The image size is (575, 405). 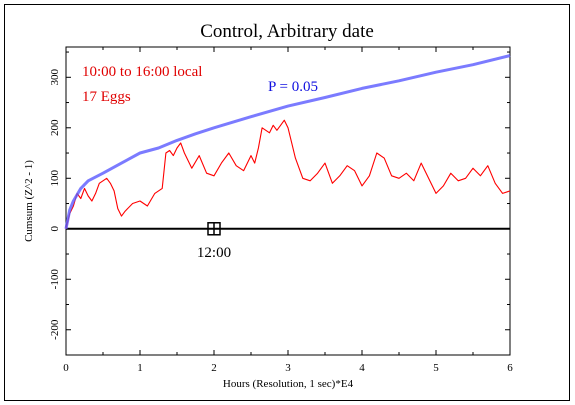 What do you see at coordinates (142, 72) in the screenshot?
I see `time-range-annotation: 10:00 to 16:00 local` at bounding box center [142, 72].